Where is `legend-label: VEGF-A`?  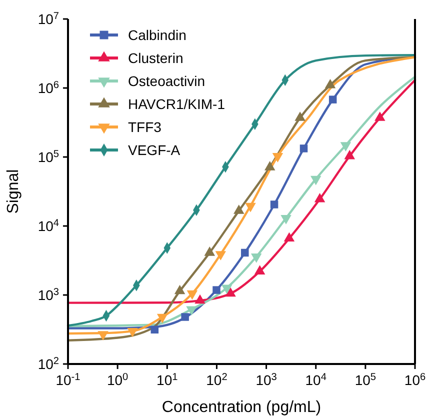
legend-label: VEGF-A is located at coordinates (154, 150).